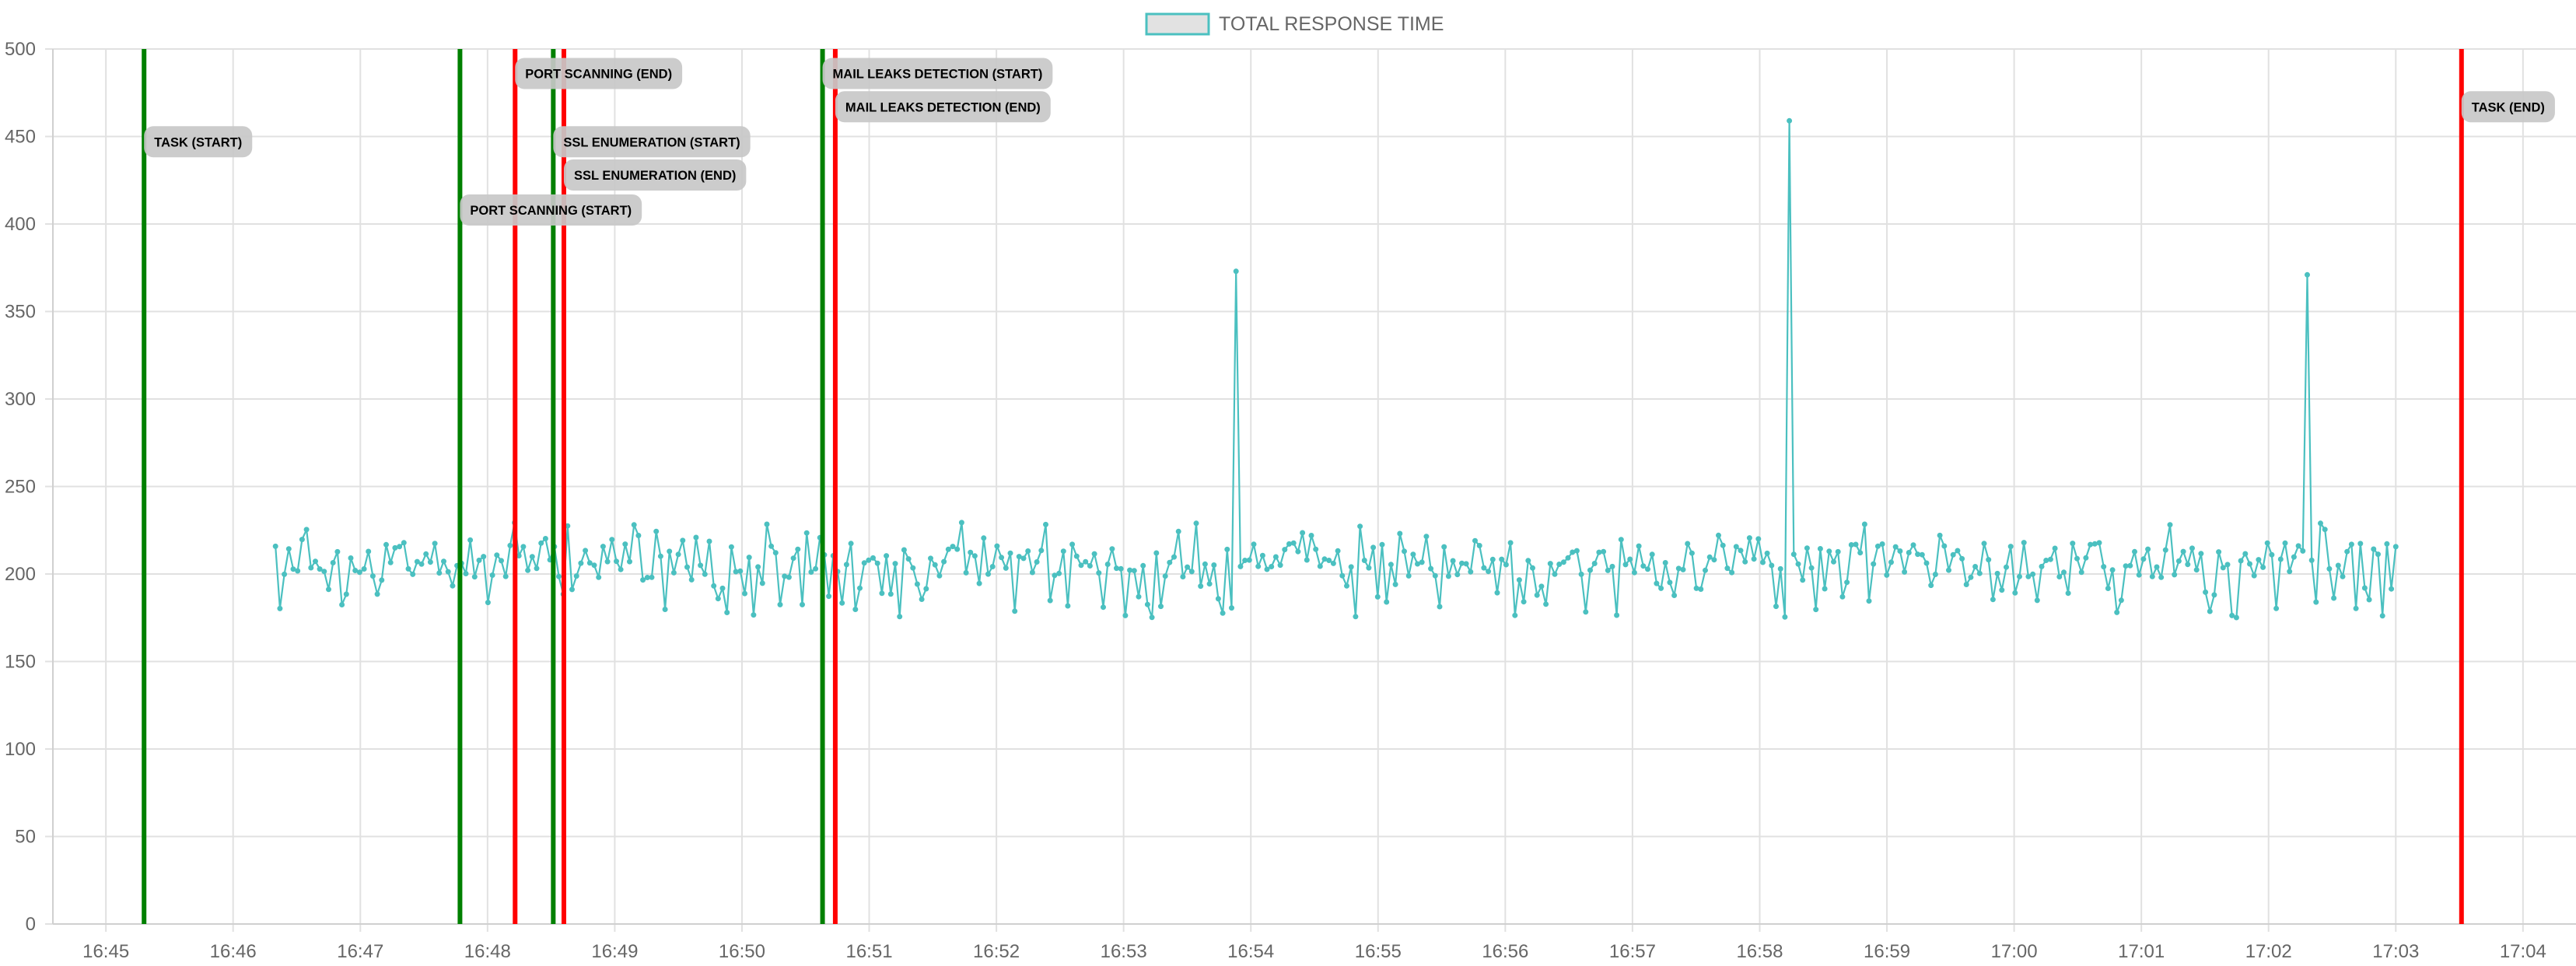  What do you see at coordinates (105, 951) in the screenshot?
I see `x-tick-label: 16:45` at bounding box center [105, 951].